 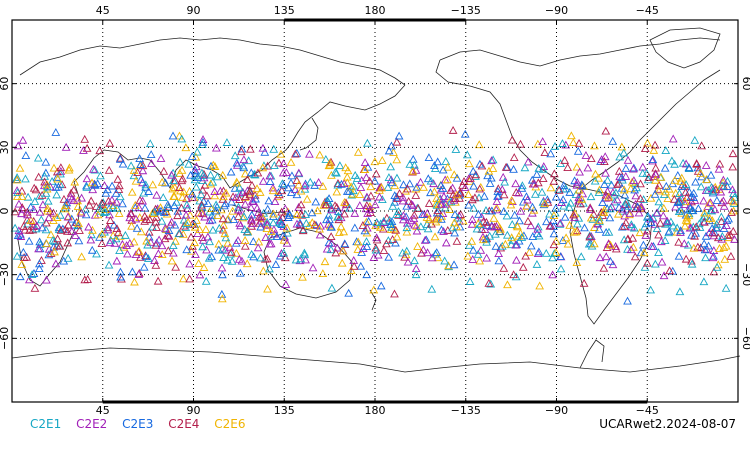 What do you see at coordinates (647, 10) in the screenshot?
I see `top-tick-label: −45` at bounding box center [647, 10].